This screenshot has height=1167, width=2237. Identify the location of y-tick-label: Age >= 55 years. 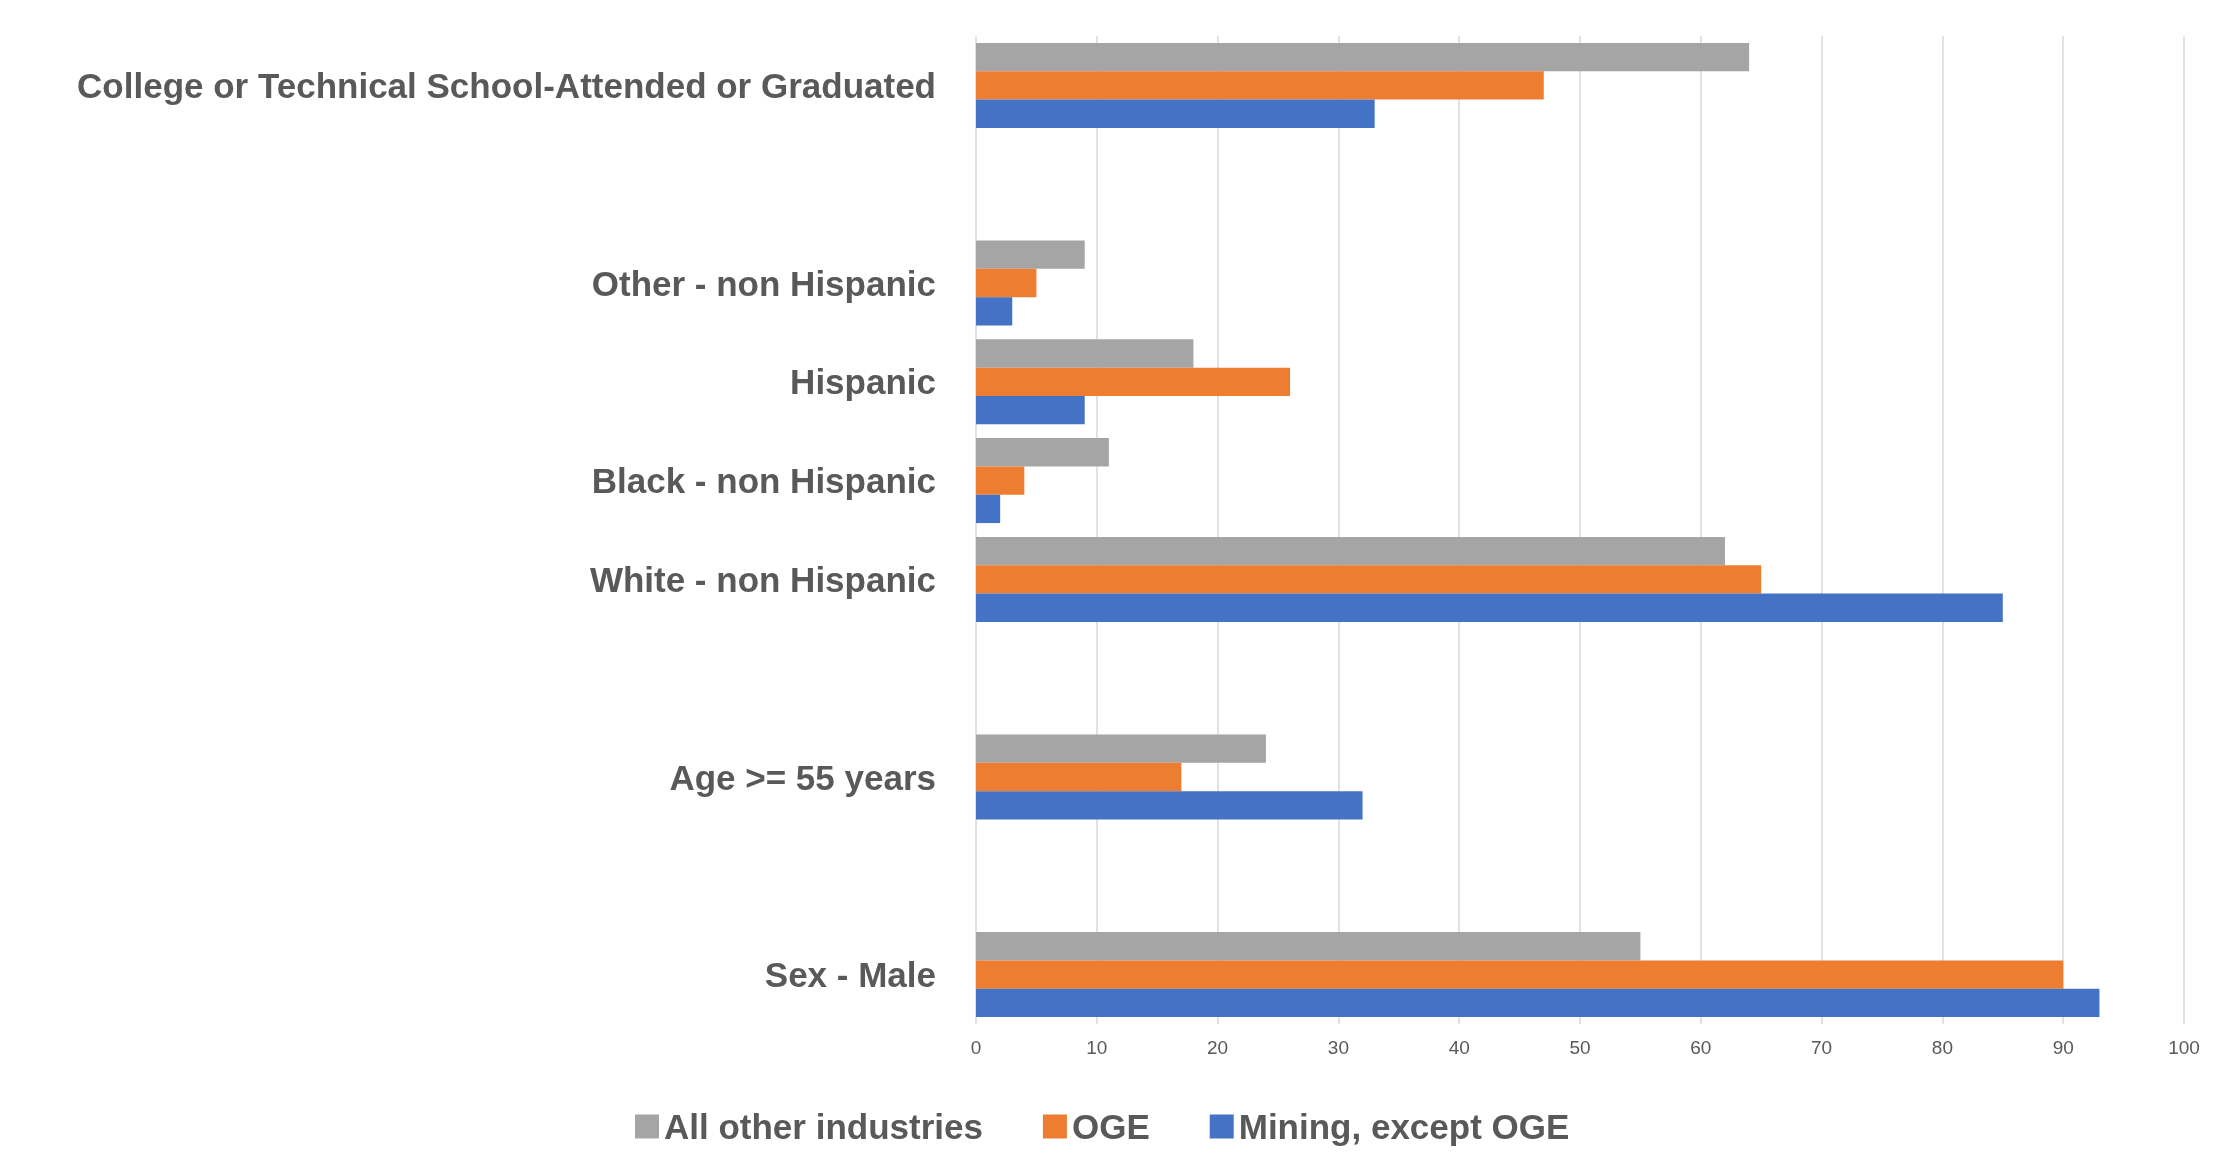
(802, 777).